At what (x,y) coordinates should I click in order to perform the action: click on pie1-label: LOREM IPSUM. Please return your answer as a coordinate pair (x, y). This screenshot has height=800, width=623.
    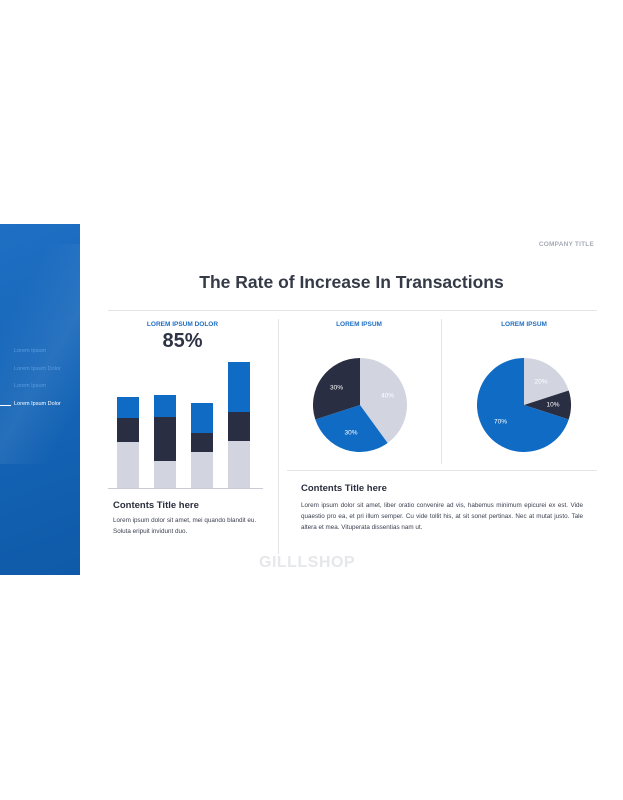
    Looking at the image, I should click on (359, 324).